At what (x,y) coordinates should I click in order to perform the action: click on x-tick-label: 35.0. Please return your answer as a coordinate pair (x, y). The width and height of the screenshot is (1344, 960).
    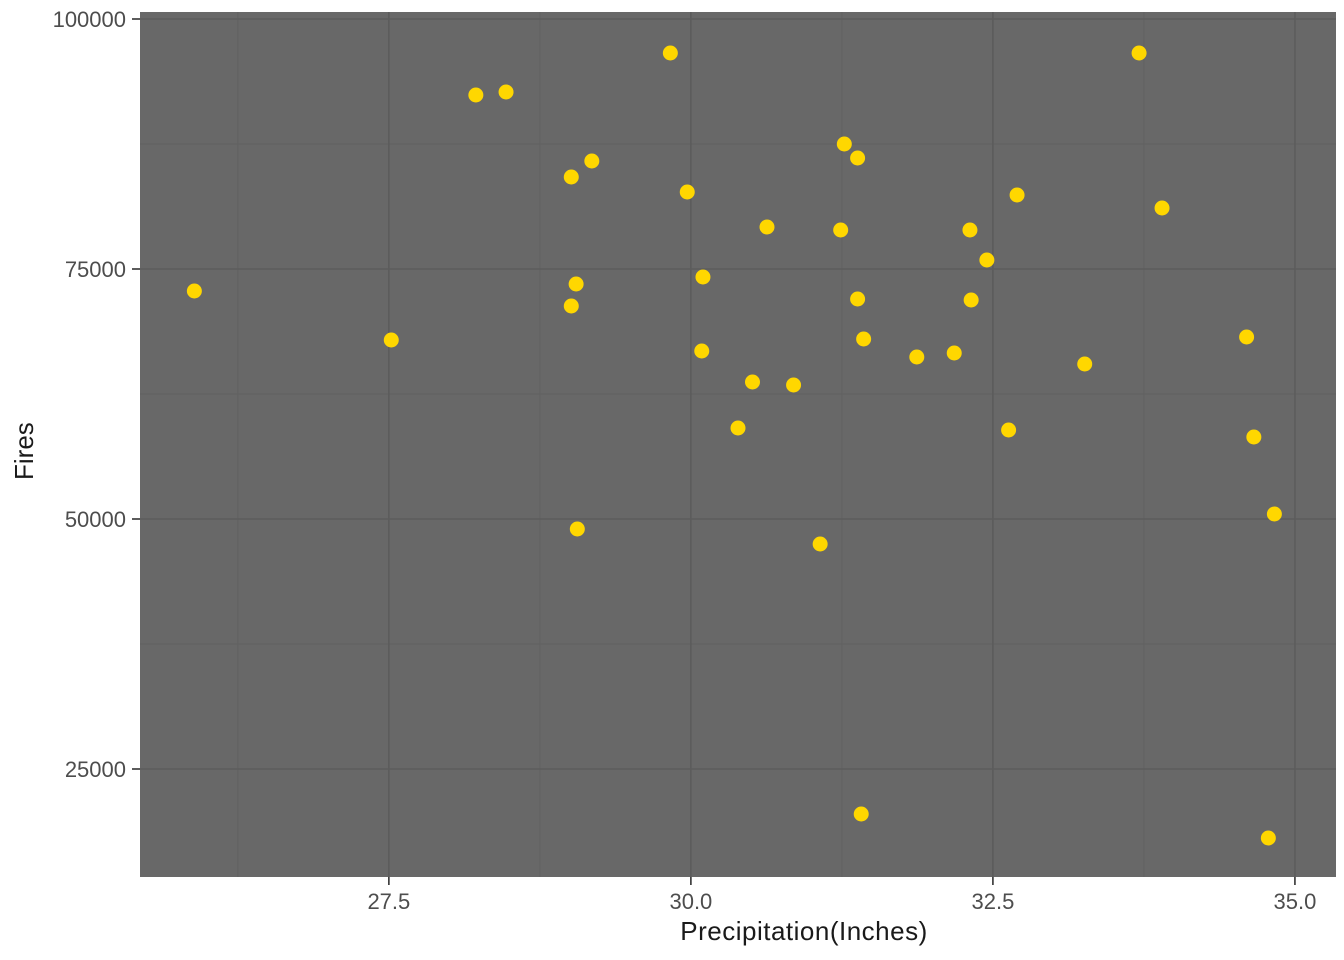
    Looking at the image, I should click on (1295, 901).